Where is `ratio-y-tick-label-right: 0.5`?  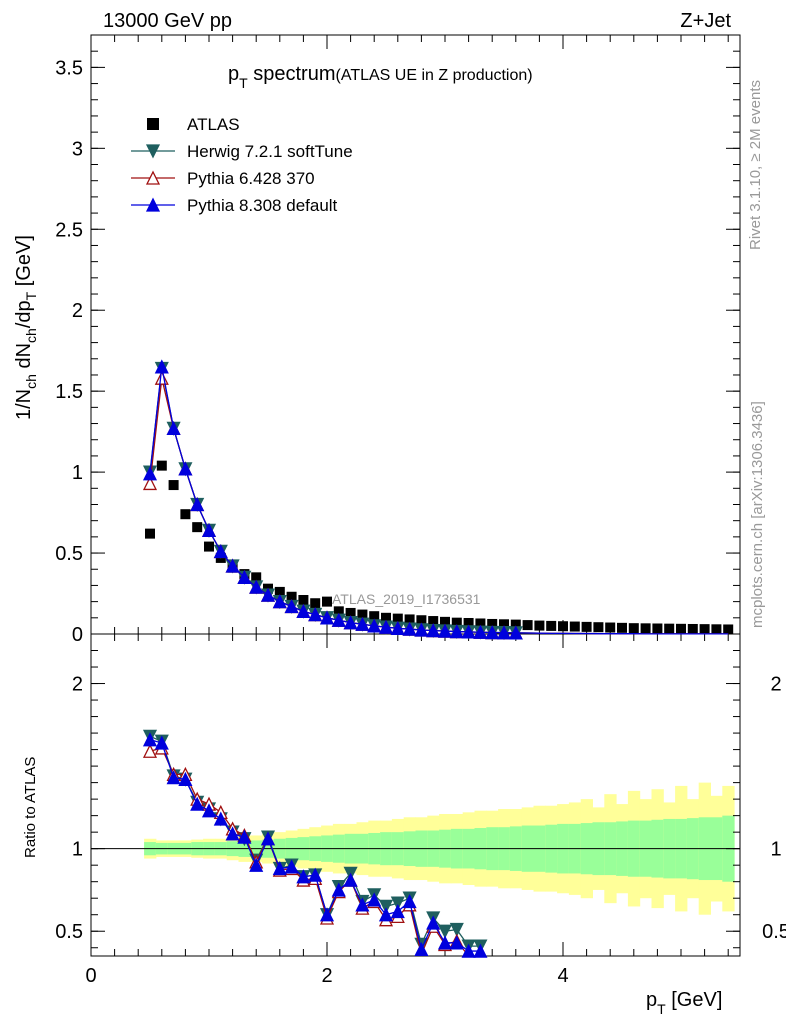 ratio-y-tick-label-right: 0.5 is located at coordinates (774, 932).